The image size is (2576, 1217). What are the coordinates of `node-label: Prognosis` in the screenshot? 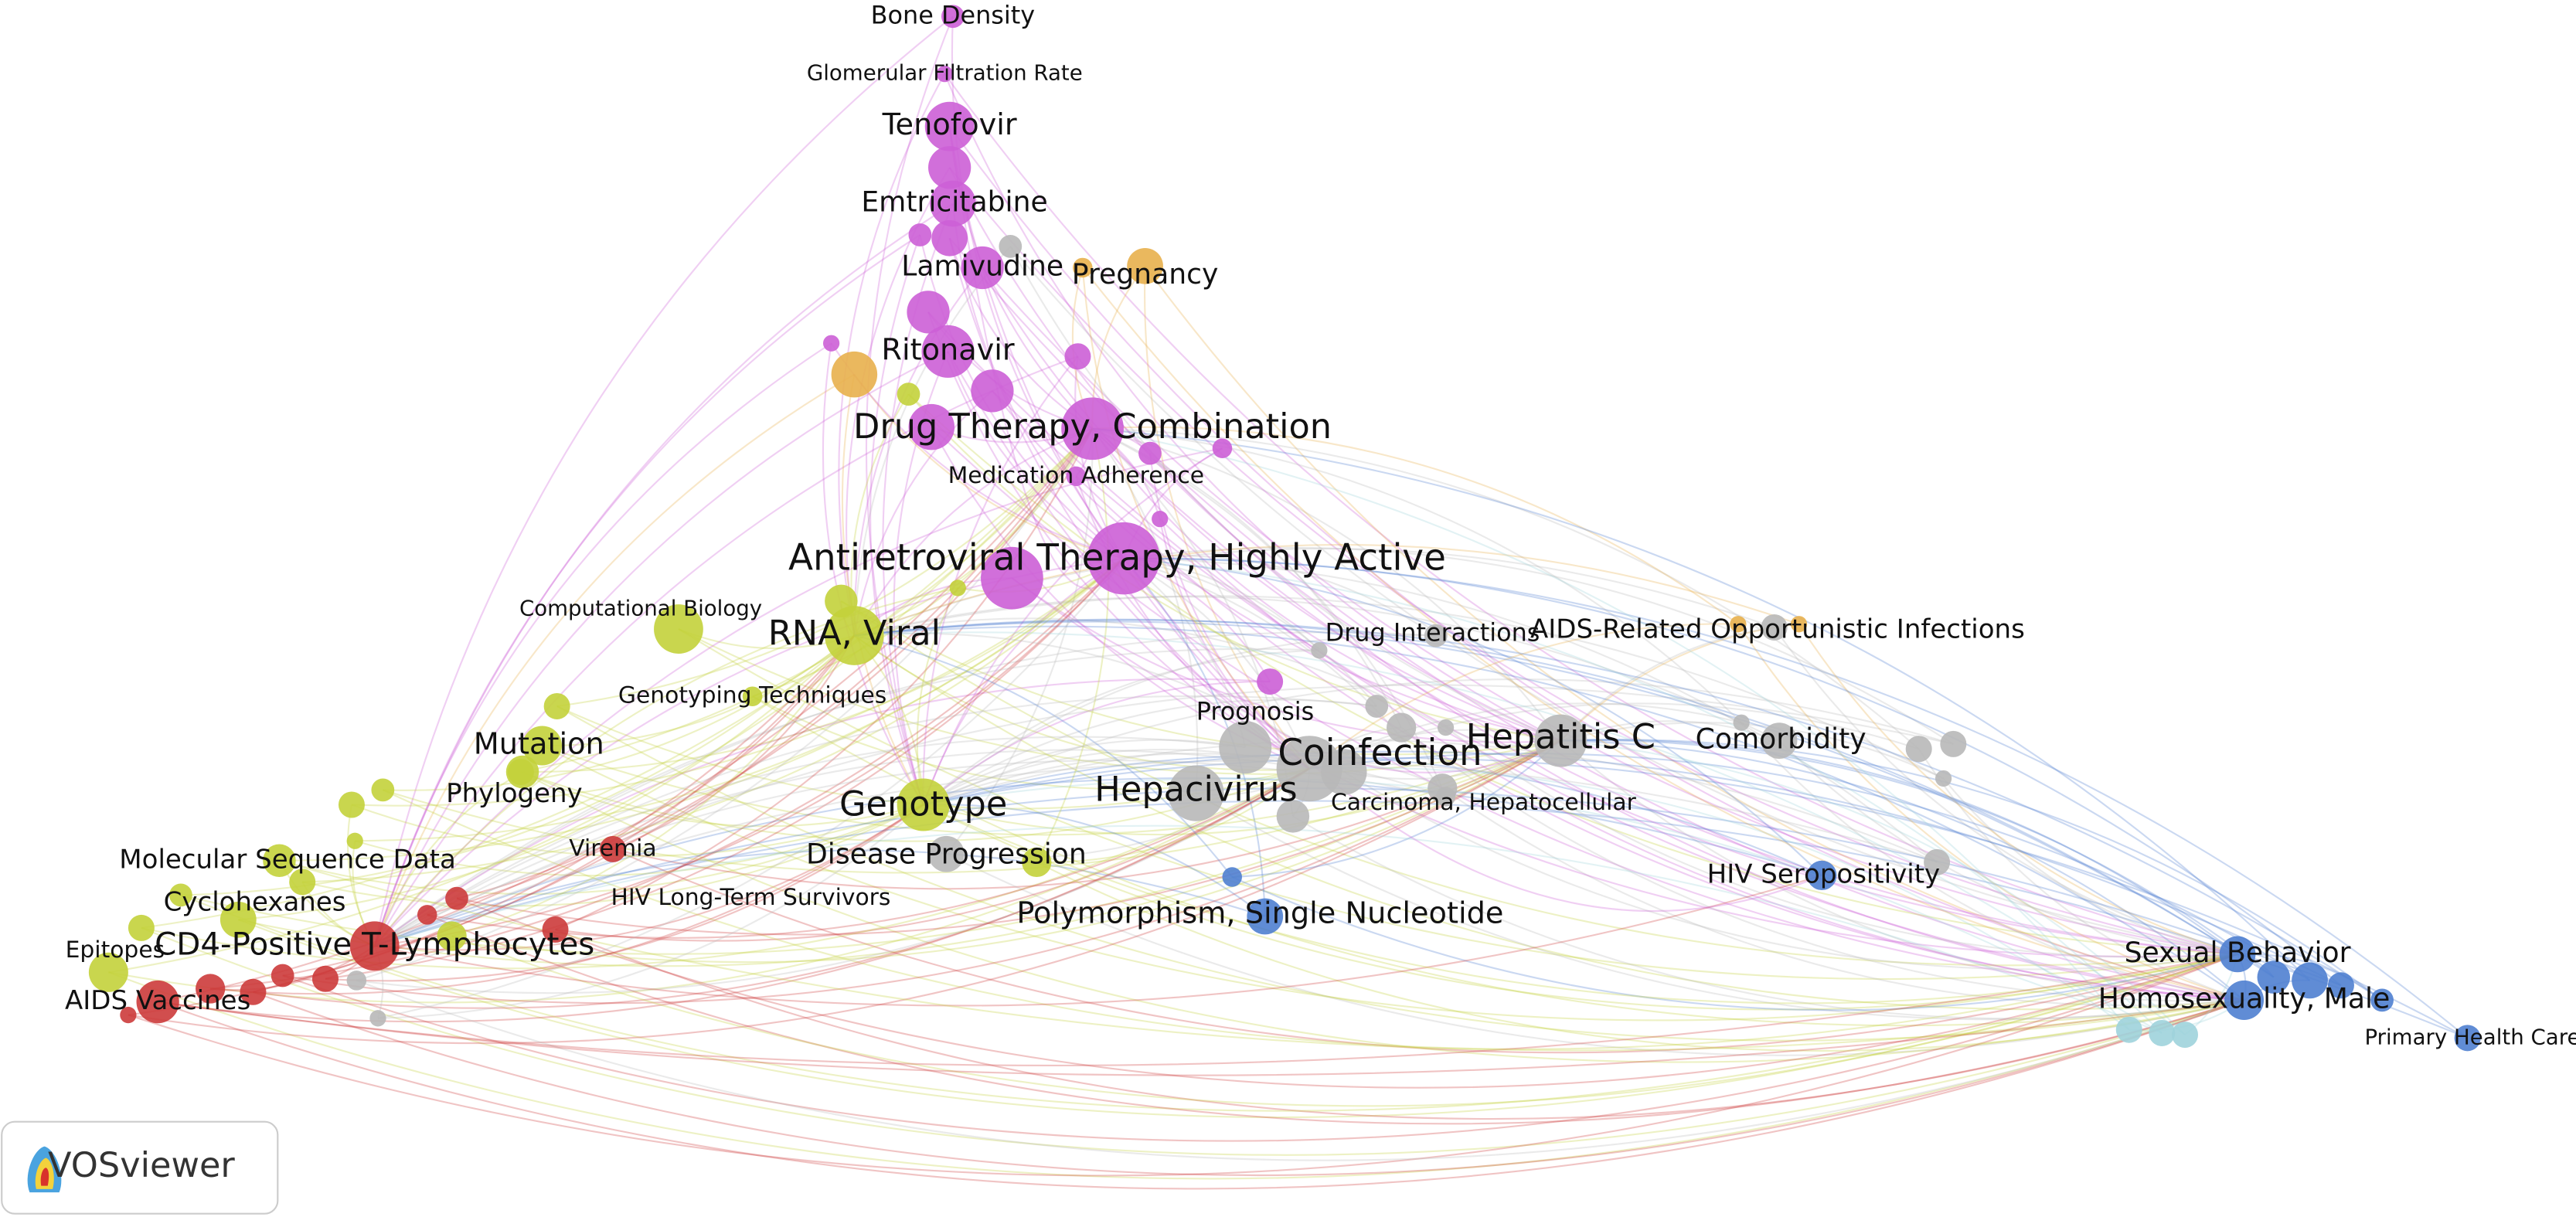 It's located at (1255, 711).